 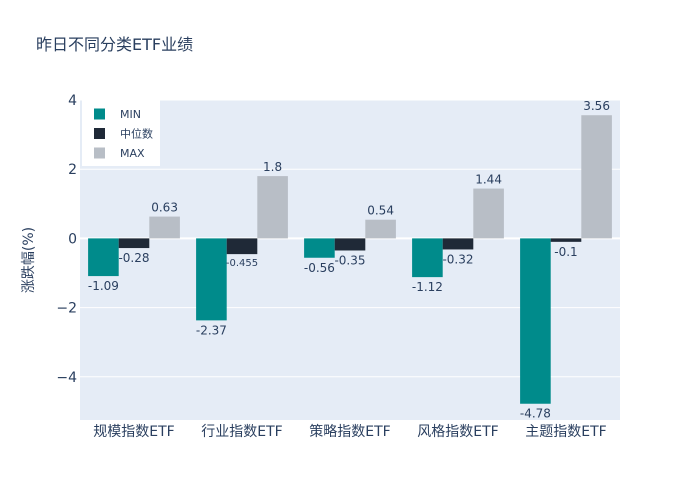 I want to click on x-axis-ticks: 规模指数ETF 行业指数ETF 策略指数ETF 风格指数ETF 主题指数ETF, so click(x=349, y=431).